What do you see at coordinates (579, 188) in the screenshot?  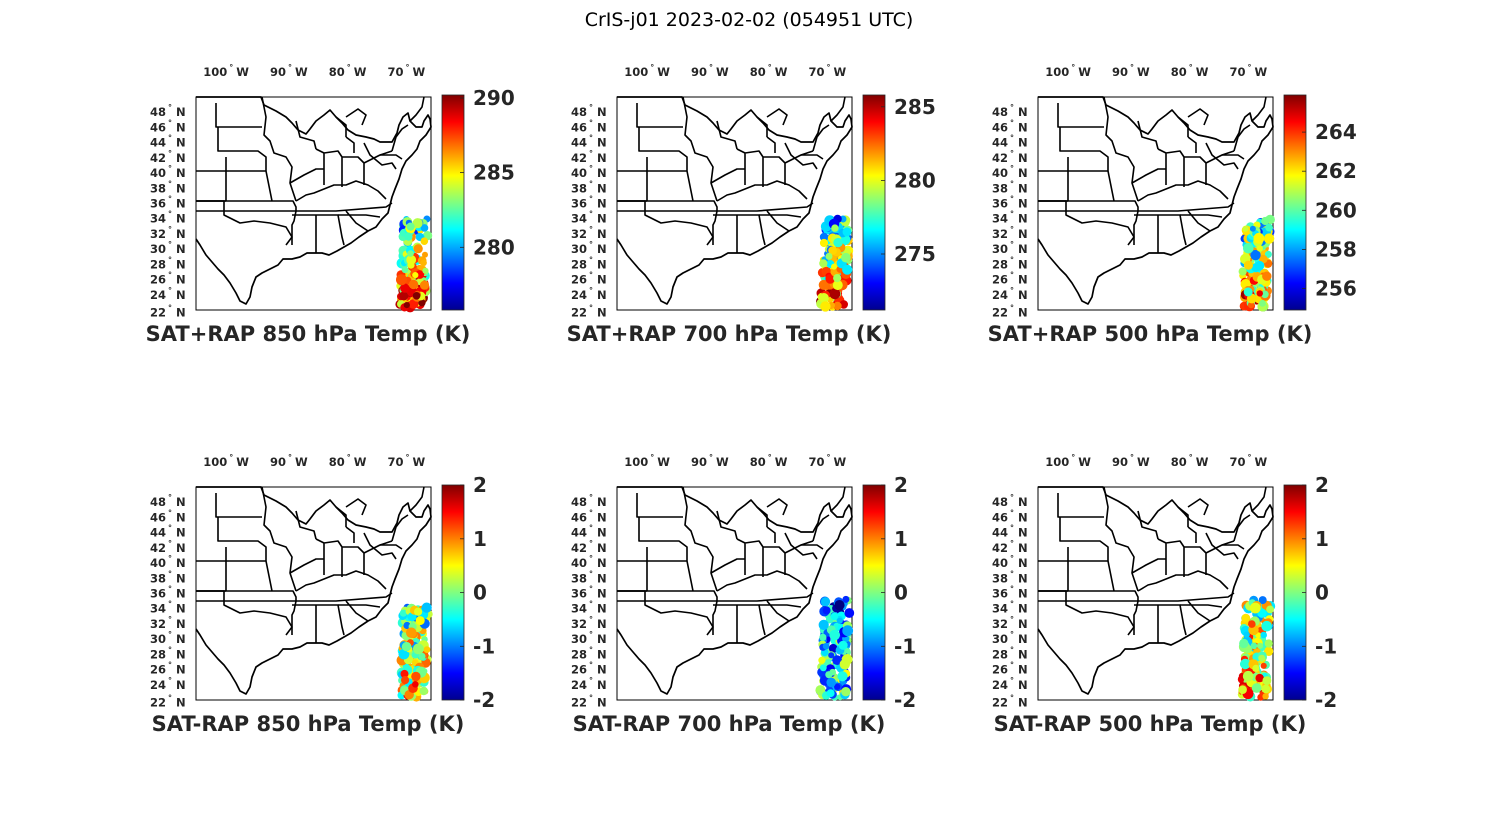 I see `lat-value: 38` at bounding box center [579, 188].